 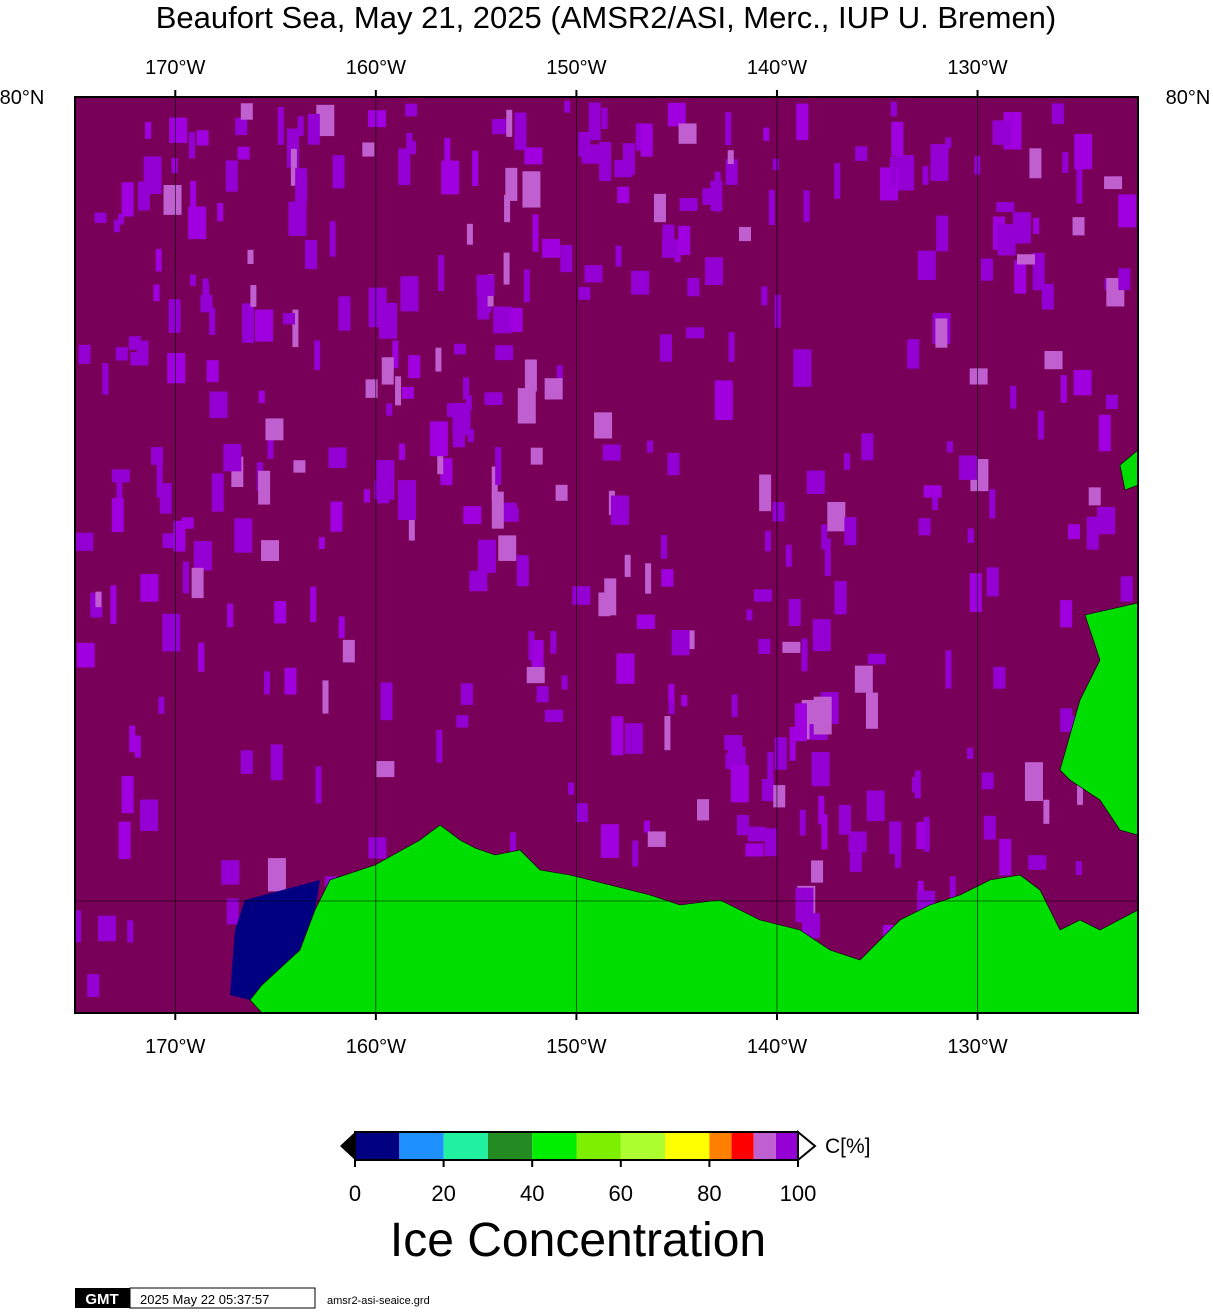 I want to click on colorbar: 0 20 40 60 80 100, so click(x=578, y=1167).